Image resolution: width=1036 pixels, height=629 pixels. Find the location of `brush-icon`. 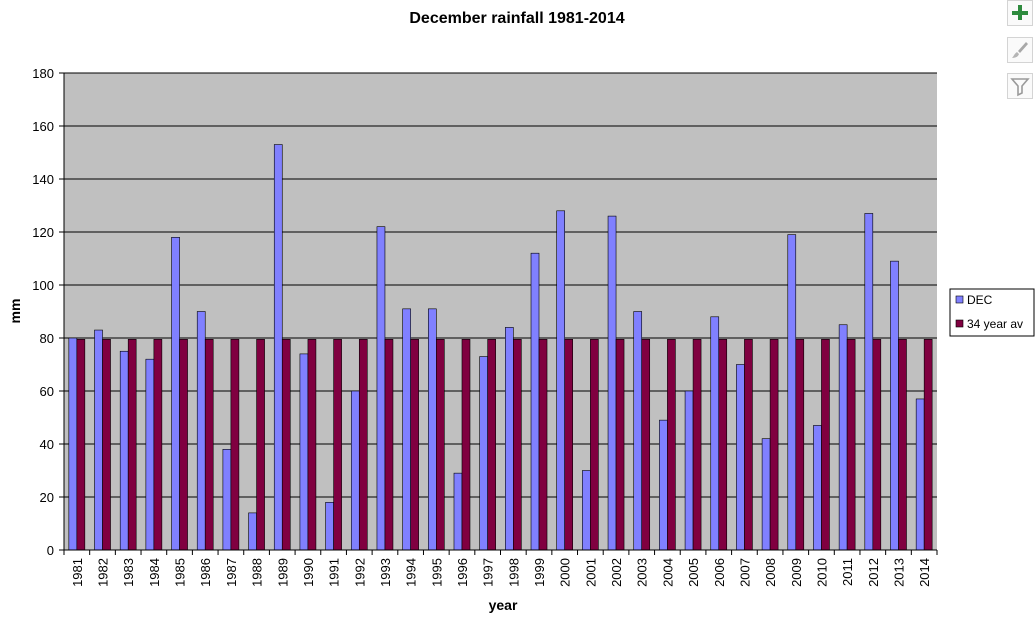

brush-icon is located at coordinates (1020, 50).